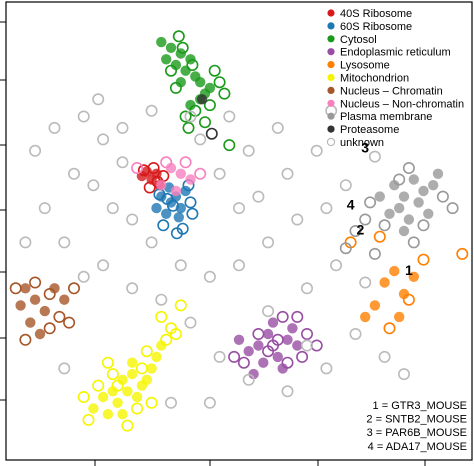 The image size is (474, 466). What do you see at coordinates (365, 66) in the screenshot?
I see `legend-label: Lysosome` at bounding box center [365, 66].